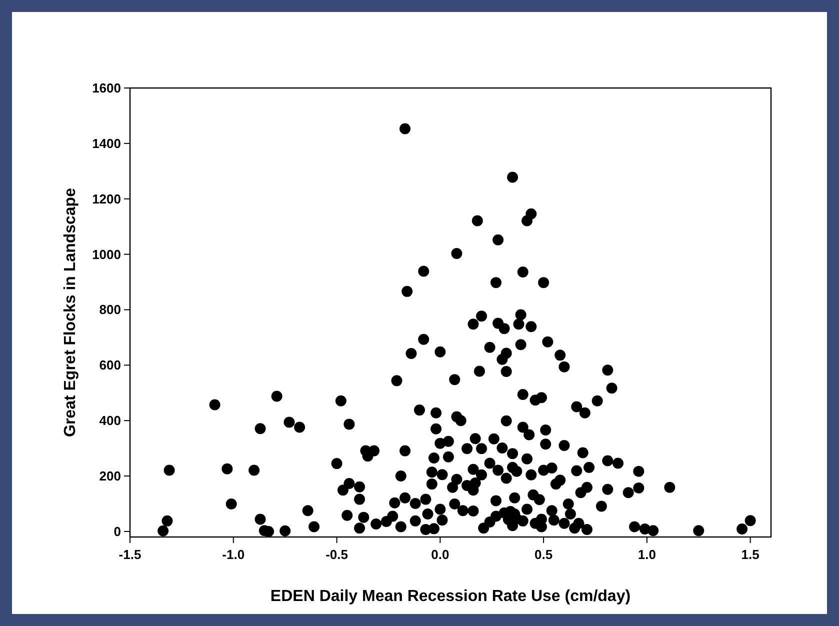 The width and height of the screenshot is (839, 626). Describe the element at coordinates (543, 554) in the screenshot. I see `x-tick-label: 0.5` at that location.